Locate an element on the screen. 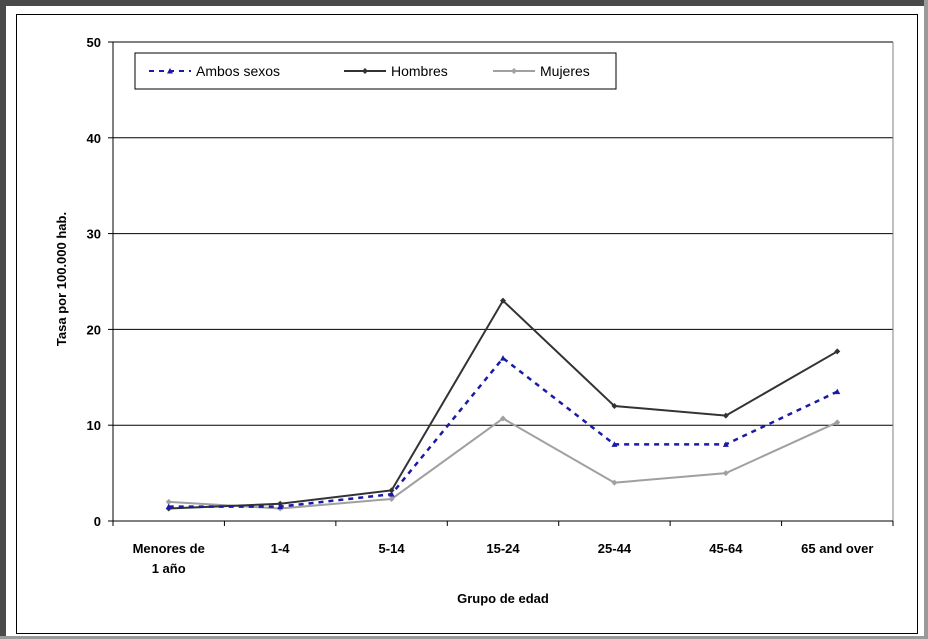 Image resolution: width=928 pixels, height=639 pixels. y-tick-label: 0 is located at coordinates (97, 521).